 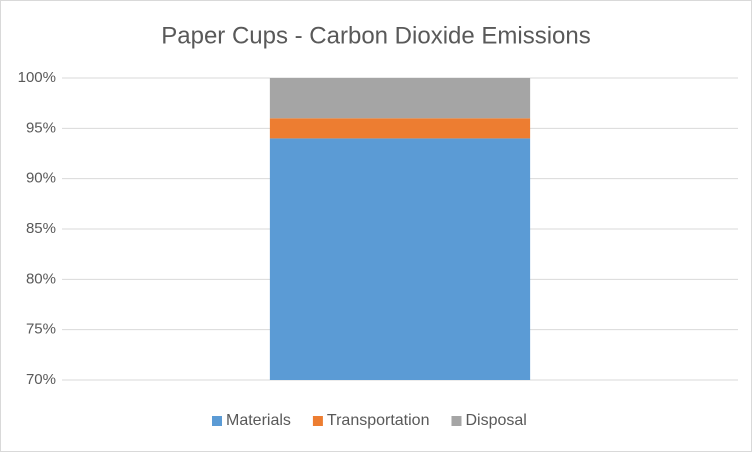 I want to click on y-tick-label: 85%, so click(x=41, y=228).